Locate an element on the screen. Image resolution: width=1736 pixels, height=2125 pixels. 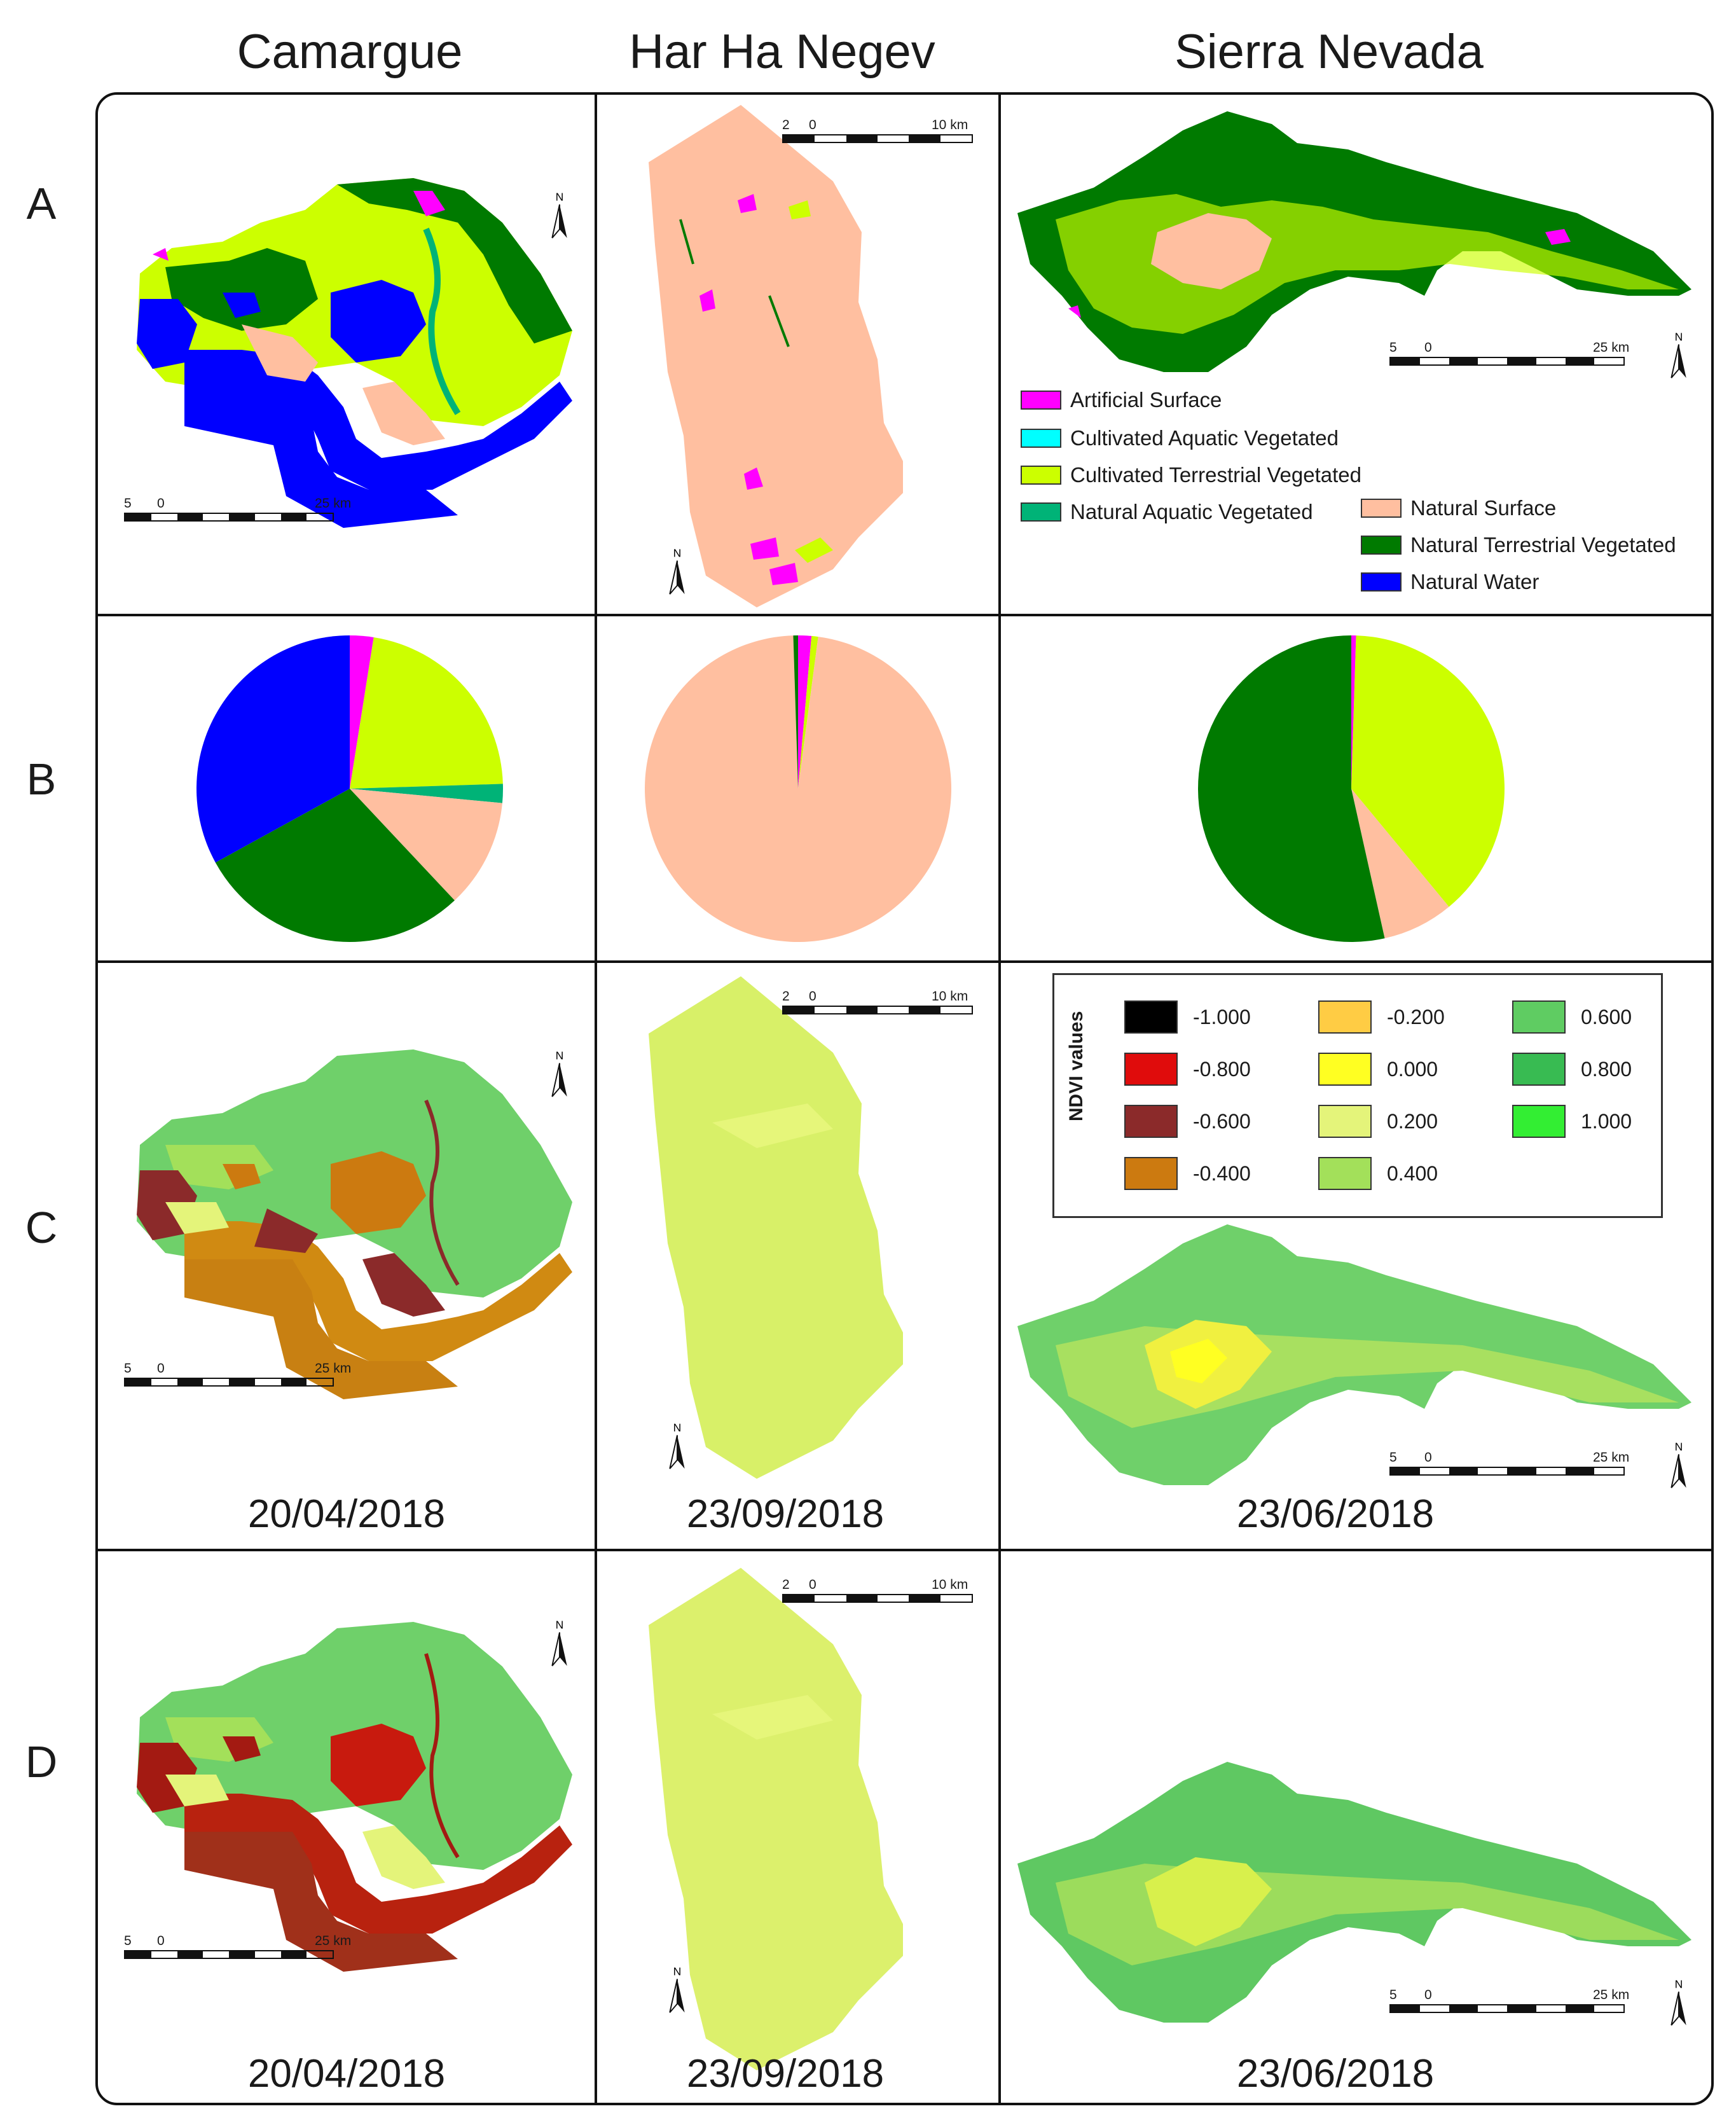
date-negev-c: 23/09/2018 is located at coordinates (785, 1514).